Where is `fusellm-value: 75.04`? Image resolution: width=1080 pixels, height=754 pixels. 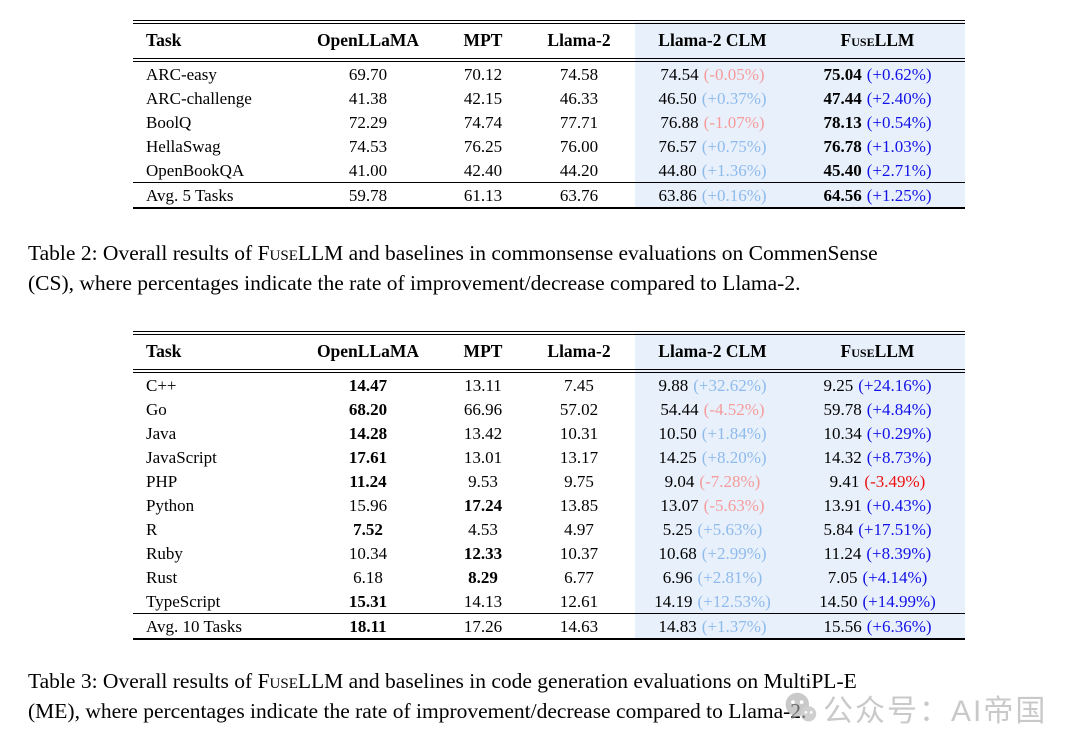
fusellm-value: 75.04 is located at coordinates (842, 74).